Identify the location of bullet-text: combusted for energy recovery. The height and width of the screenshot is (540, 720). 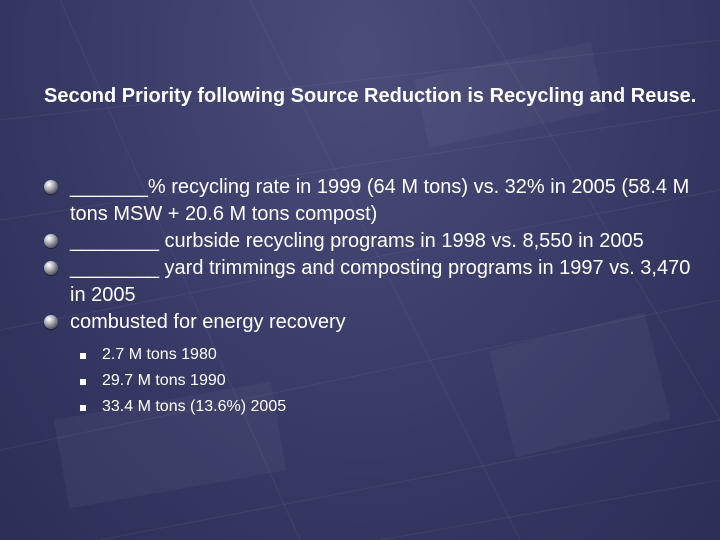
(208, 322).